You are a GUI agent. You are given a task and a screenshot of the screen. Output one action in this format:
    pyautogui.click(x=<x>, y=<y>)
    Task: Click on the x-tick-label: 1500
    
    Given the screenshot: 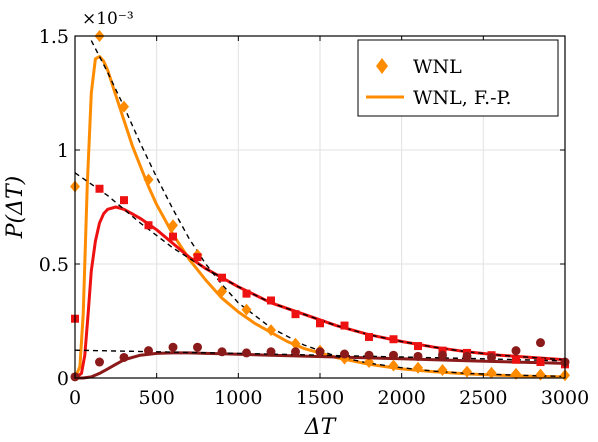 What is the action you would take?
    pyautogui.click(x=320, y=398)
    